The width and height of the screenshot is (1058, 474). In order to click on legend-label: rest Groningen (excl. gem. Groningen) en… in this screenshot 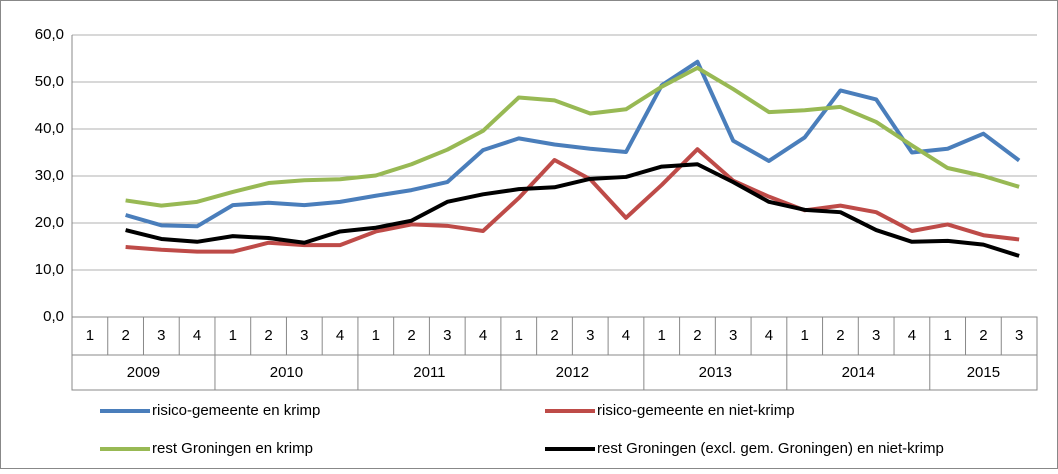, I will do `click(770, 448)`.